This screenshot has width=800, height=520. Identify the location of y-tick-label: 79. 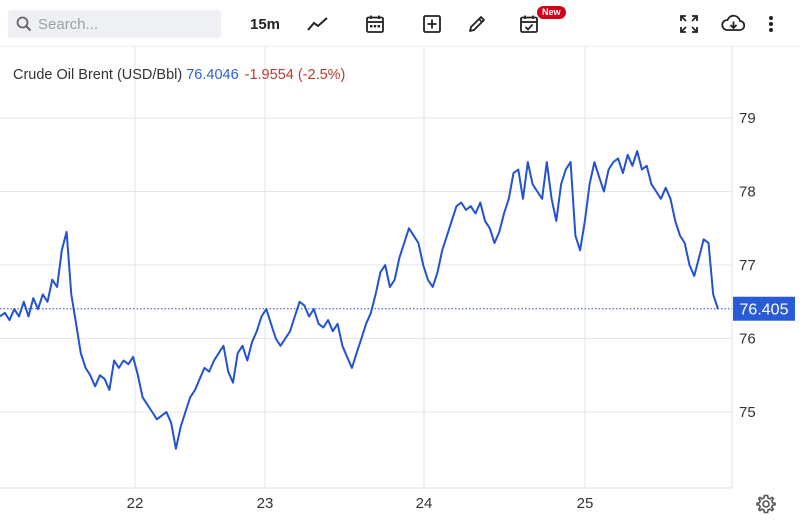
(747, 118).